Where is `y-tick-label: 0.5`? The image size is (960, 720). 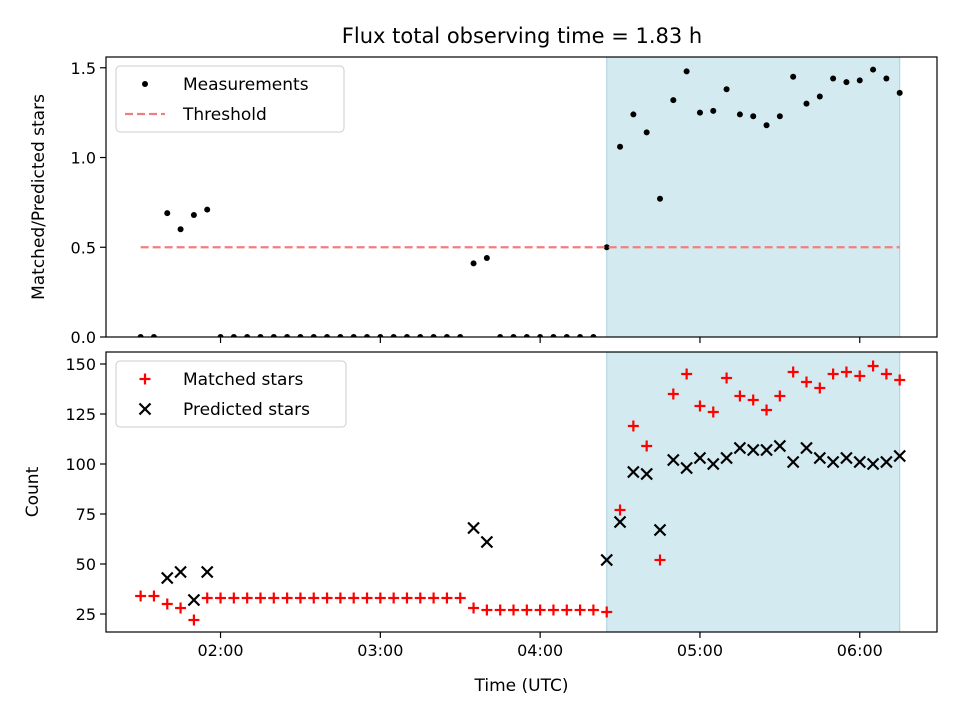 y-tick-label: 0.5 is located at coordinates (83, 247).